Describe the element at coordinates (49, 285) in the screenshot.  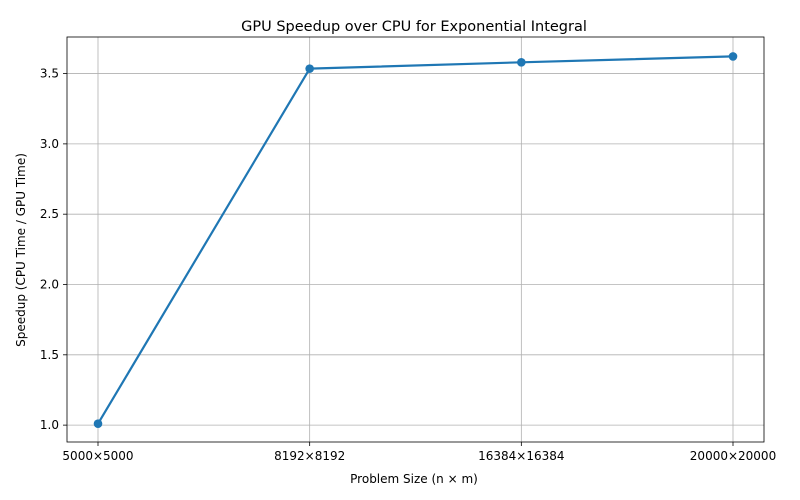
I see `y-tick-label: 2.0` at that location.